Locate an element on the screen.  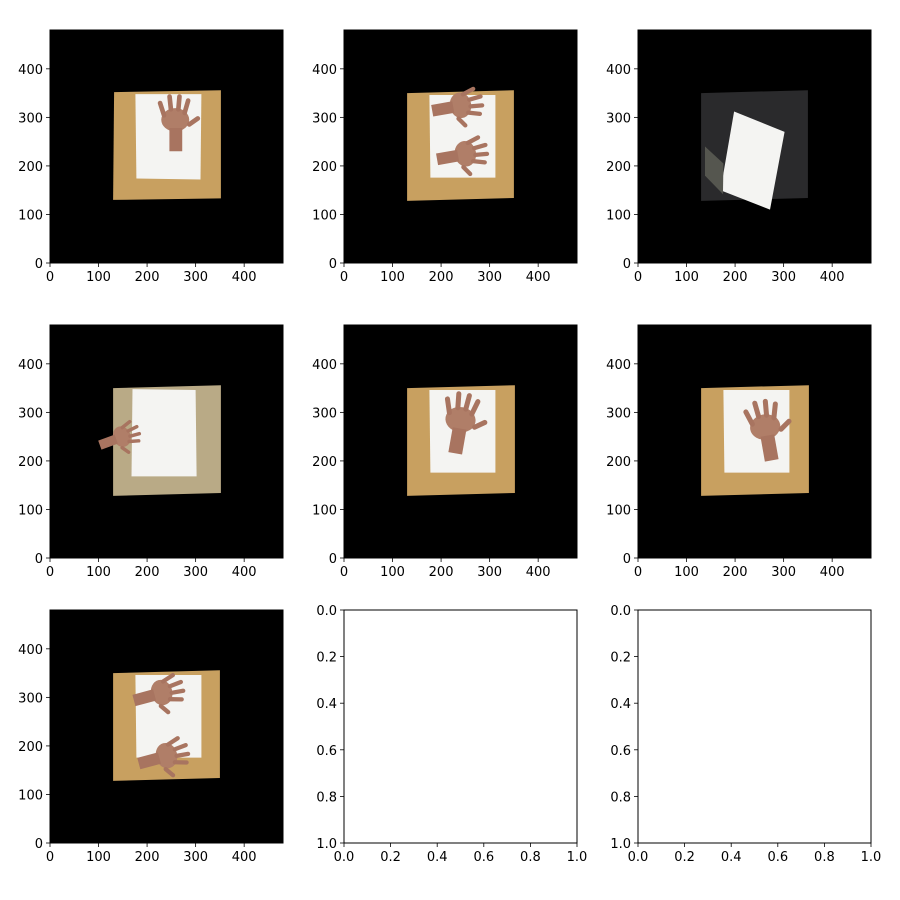
subplot-1: 0 100 200 300 400 0 100 200 300 400 is located at coordinates (151, 157).